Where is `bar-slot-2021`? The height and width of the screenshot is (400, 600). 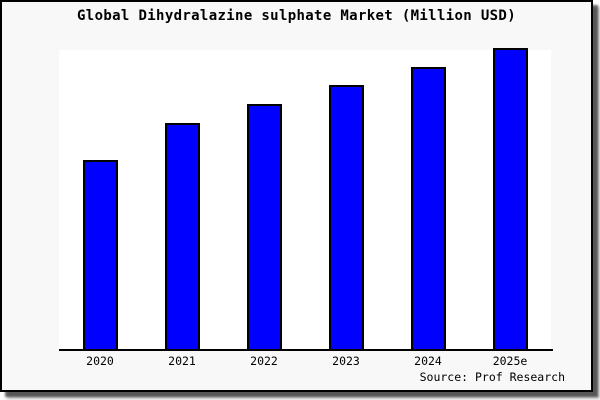 bar-slot-2021 is located at coordinates (182, 199).